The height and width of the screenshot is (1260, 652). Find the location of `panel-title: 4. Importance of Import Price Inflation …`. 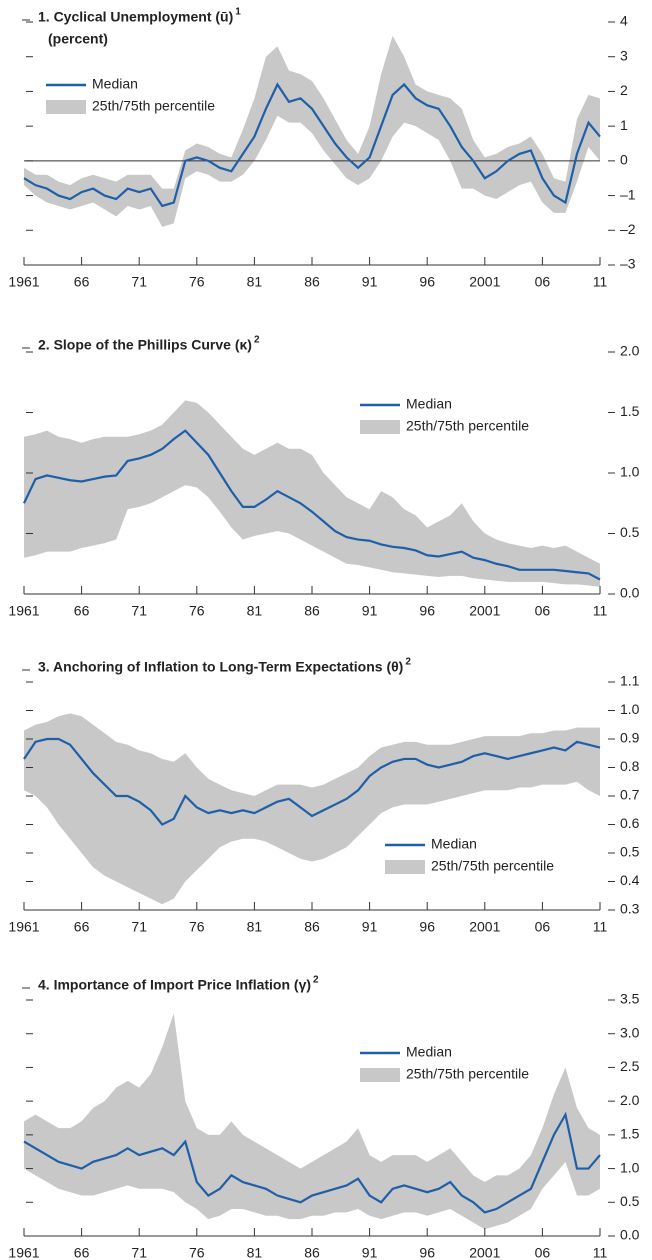

panel-title: 4. Importance of Import Price Inflation … is located at coordinates (174, 985).